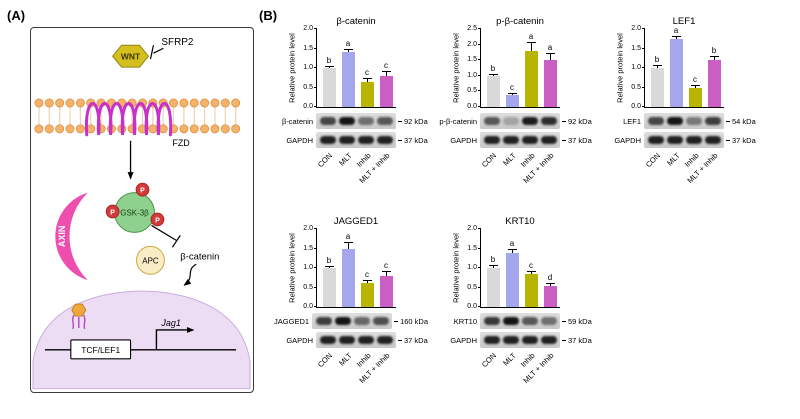 The width and height of the screenshot is (800, 419). What do you see at coordinates (471, 67) in the screenshot?
I see `y-axis-ticks: 0.0 0.5 1.0 1.5 2.0 2.5` at bounding box center [471, 67].